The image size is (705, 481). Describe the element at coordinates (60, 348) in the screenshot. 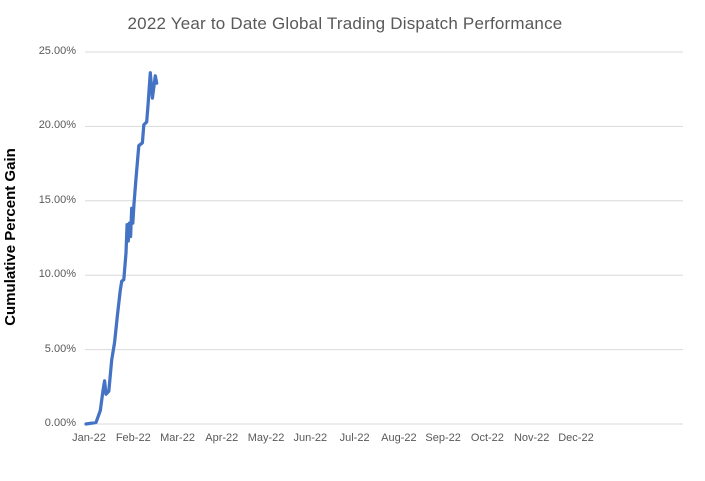

I see `y-tick-label: 5.00%` at that location.